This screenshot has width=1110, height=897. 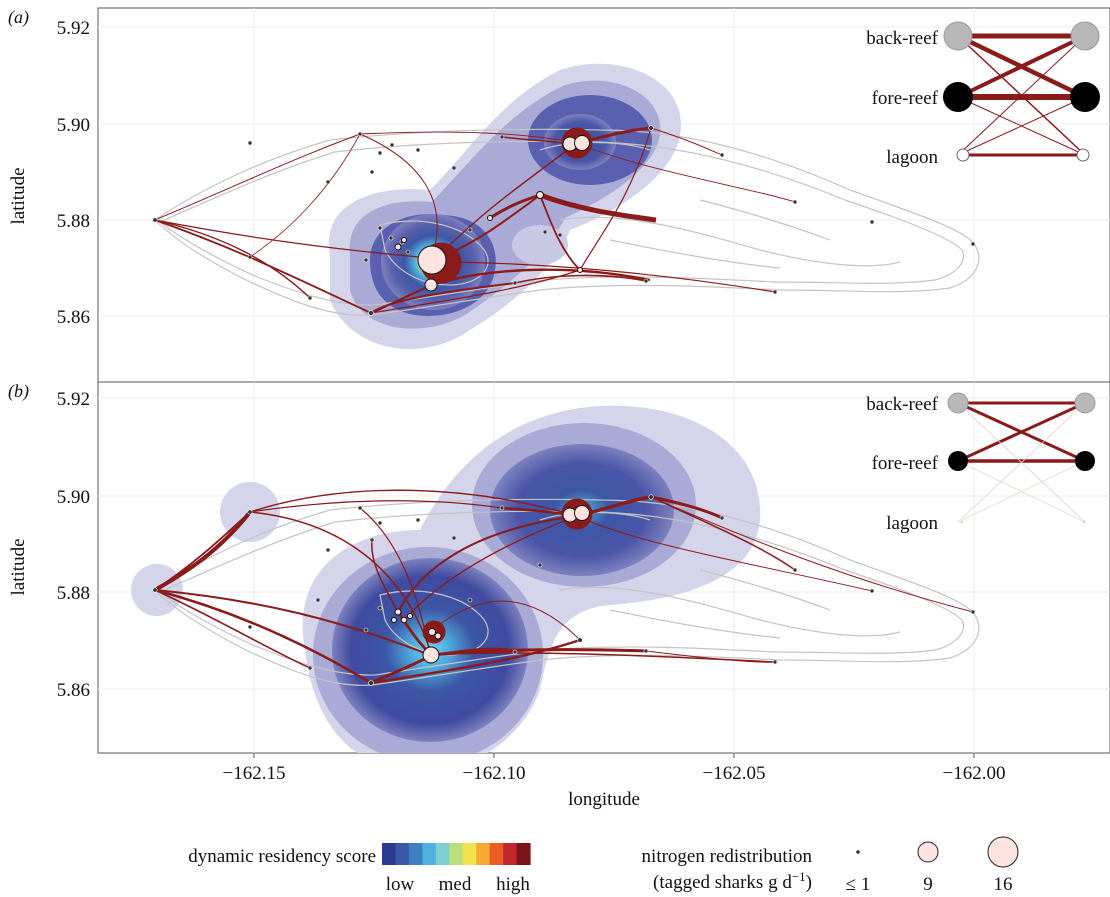 What do you see at coordinates (727, 856) in the screenshot?
I see `nitrogen-legend-title-1: nitrogen redistribution` at bounding box center [727, 856].